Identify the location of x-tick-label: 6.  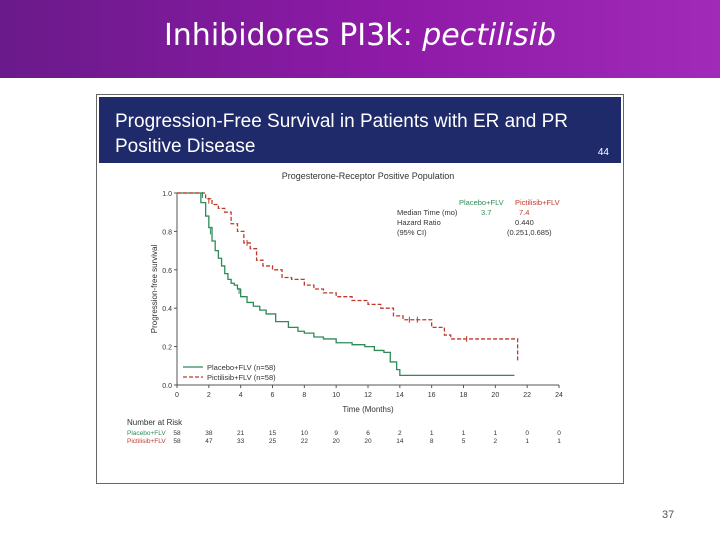
(273, 395).